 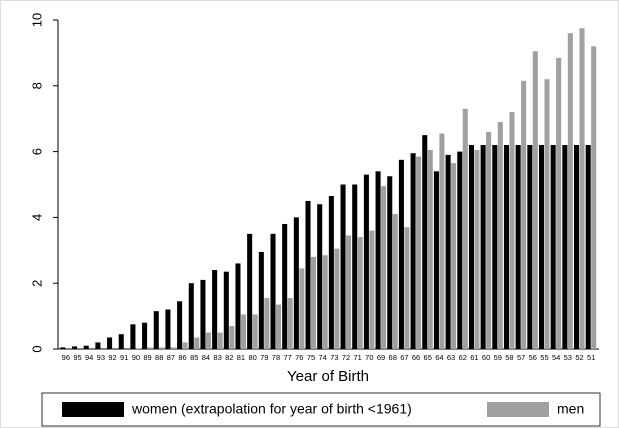 What do you see at coordinates (428, 357) in the screenshot?
I see `x-tick-label: 65` at bounding box center [428, 357].